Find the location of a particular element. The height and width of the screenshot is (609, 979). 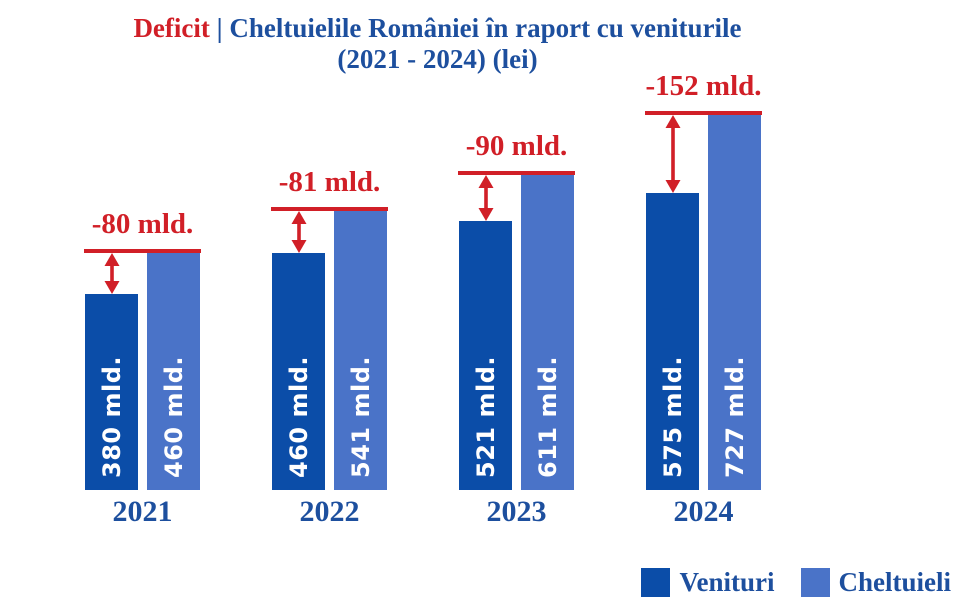

cheltuieli-bar: 460 mld. is located at coordinates (173, 371).